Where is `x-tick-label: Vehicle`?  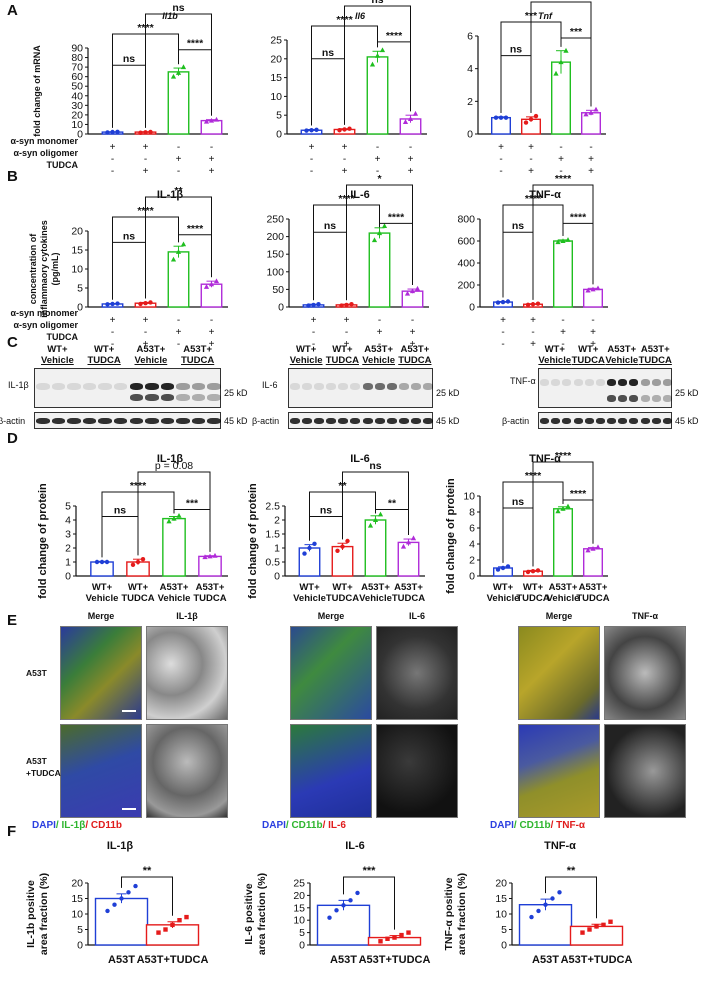 x-tick-label: Vehicle is located at coordinates (375, 598).